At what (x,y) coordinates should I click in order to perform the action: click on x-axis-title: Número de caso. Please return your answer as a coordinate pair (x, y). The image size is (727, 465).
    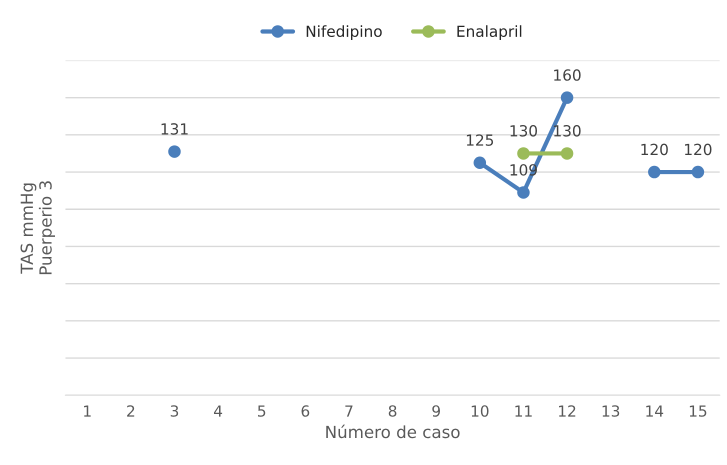
    Looking at the image, I should click on (393, 431).